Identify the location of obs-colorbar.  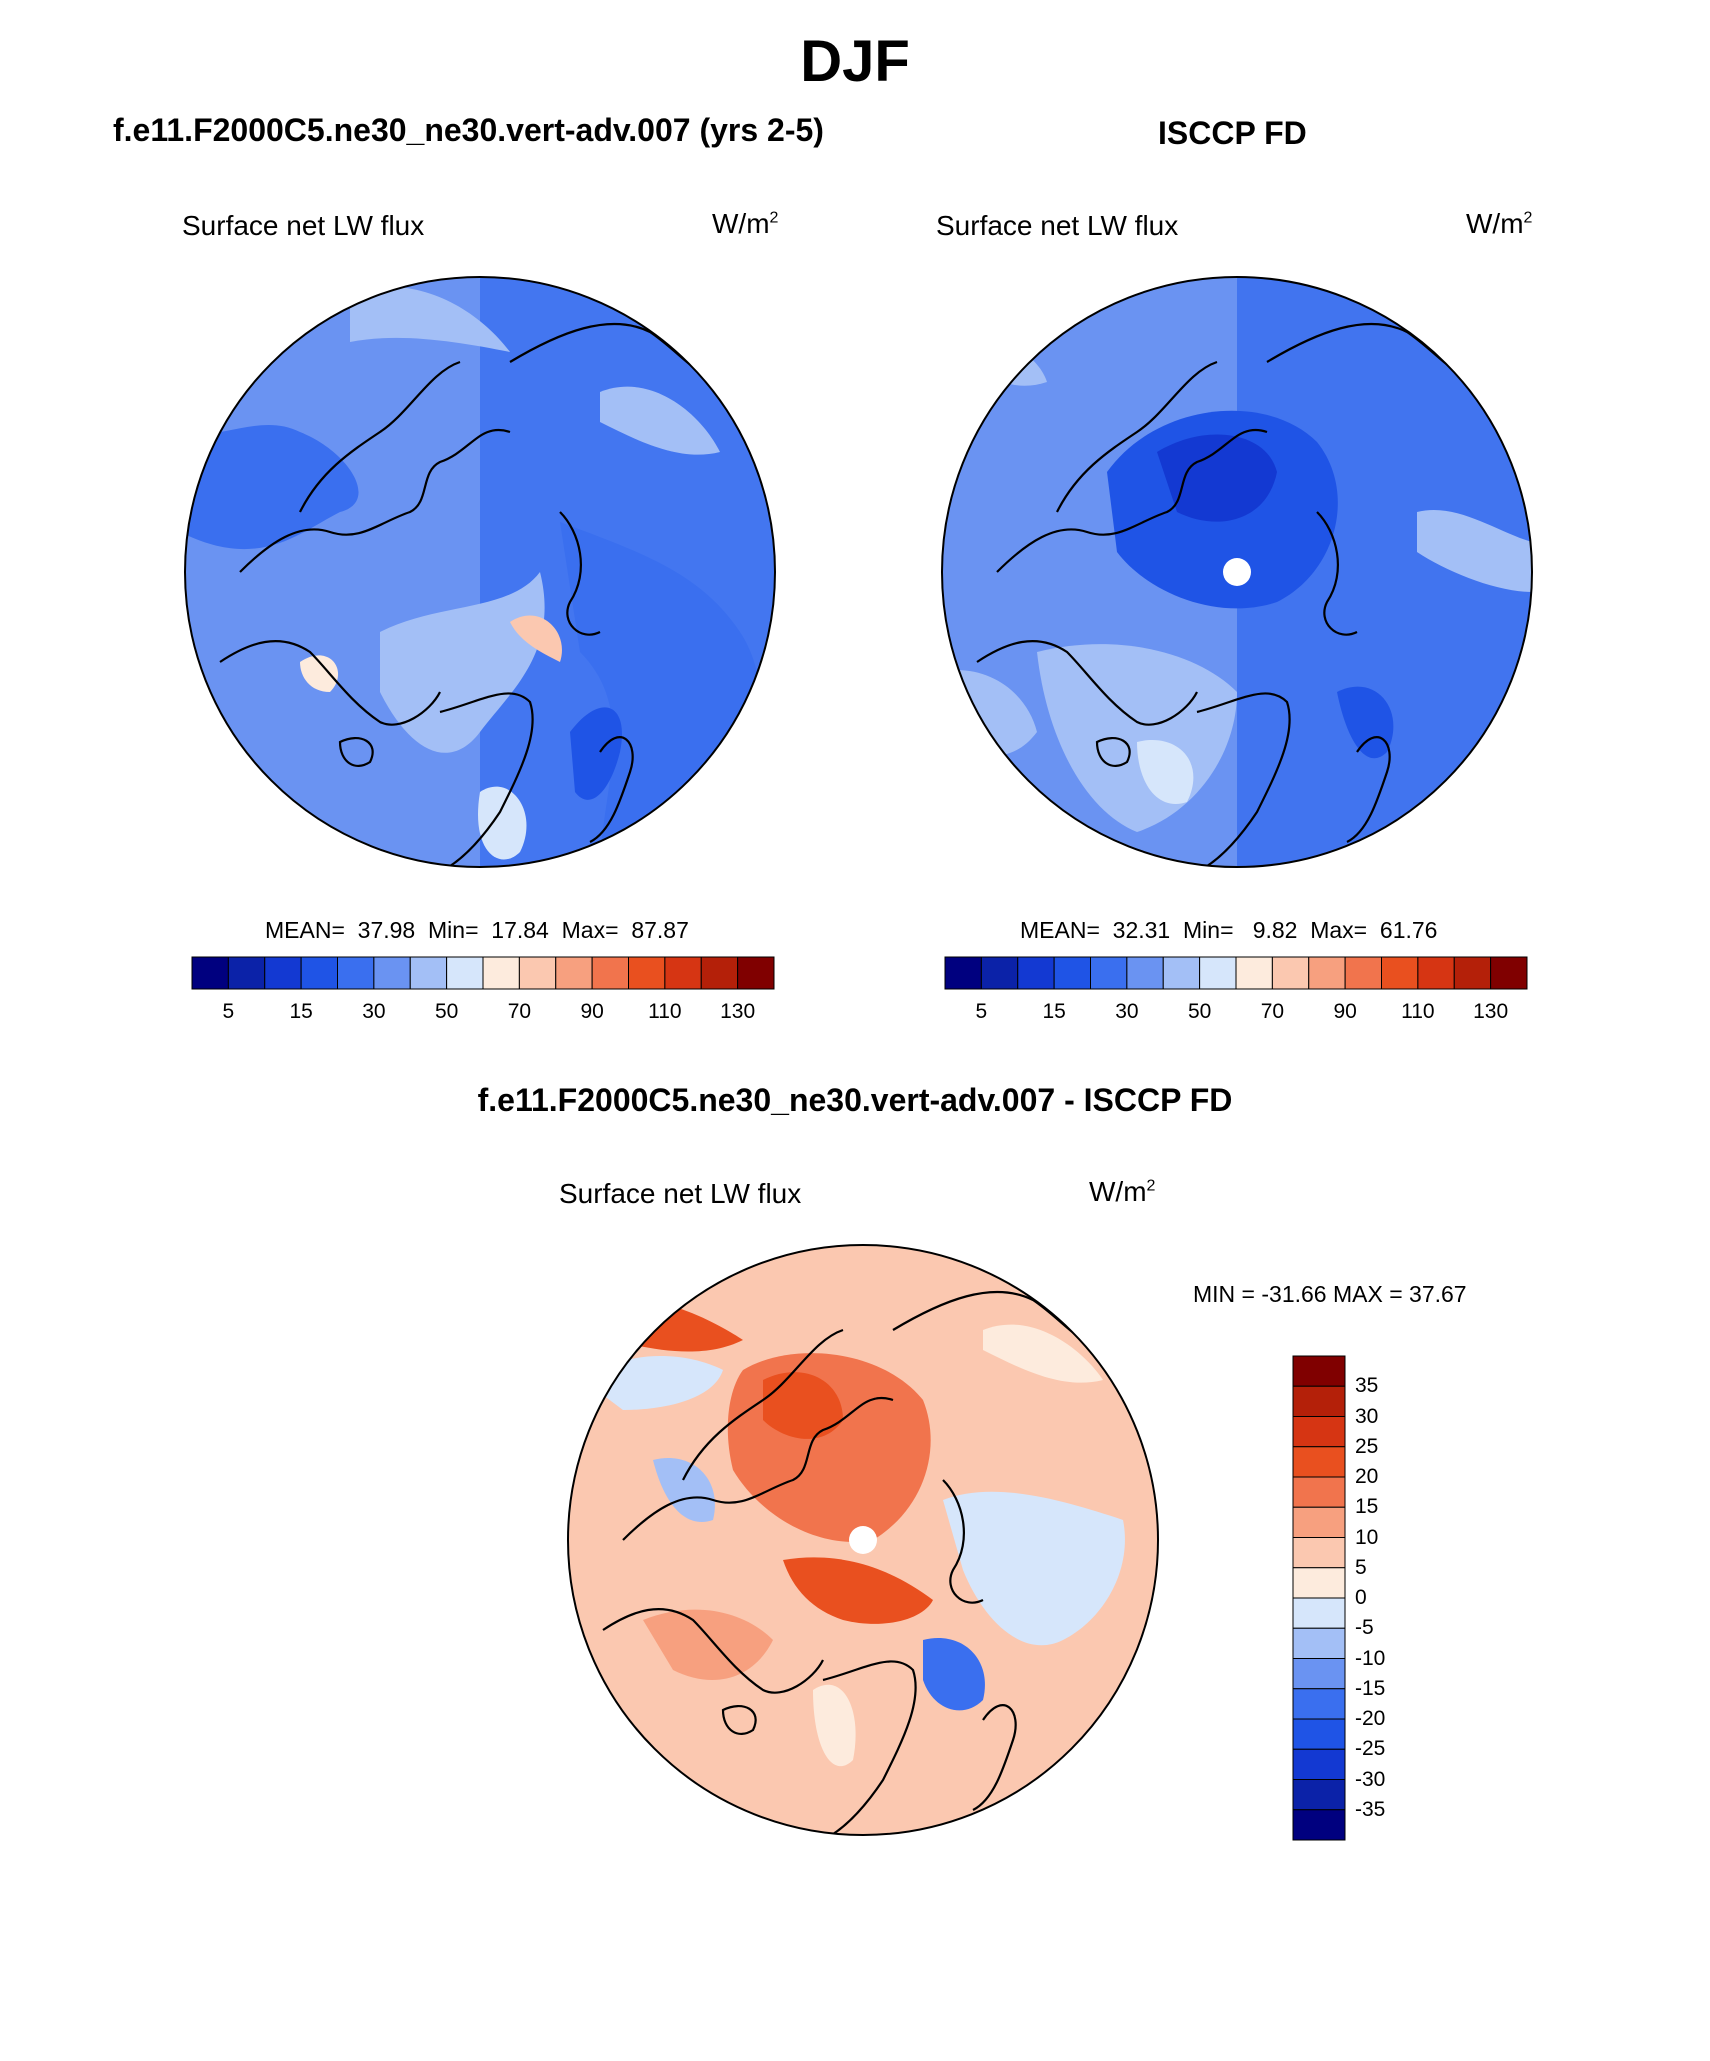
(1236, 973).